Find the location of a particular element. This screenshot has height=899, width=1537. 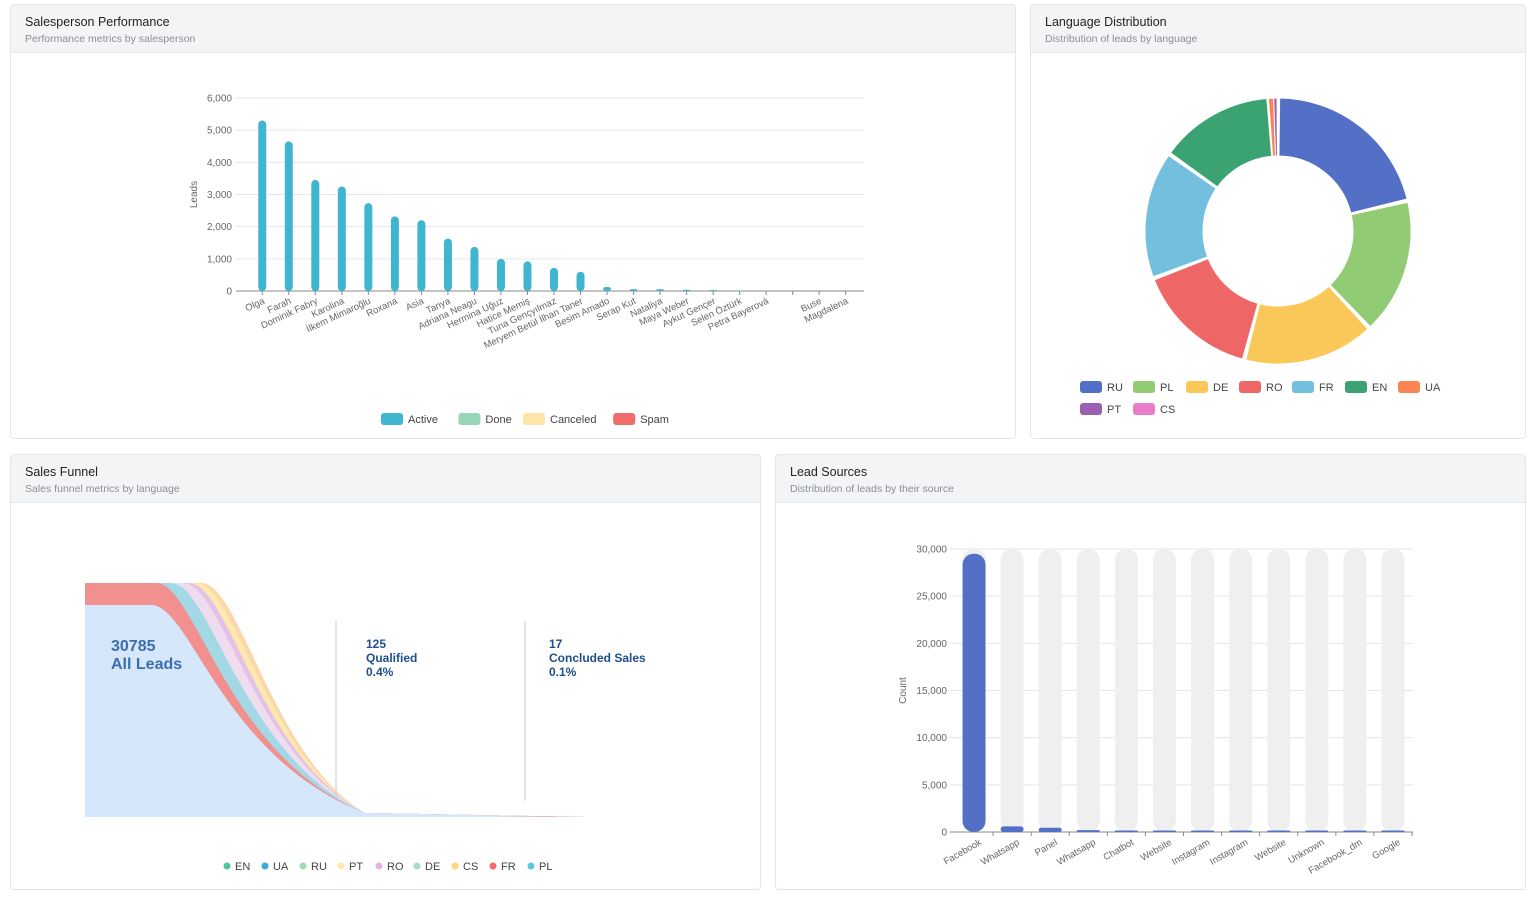

card-title: Salesperson Performance is located at coordinates (97, 22).